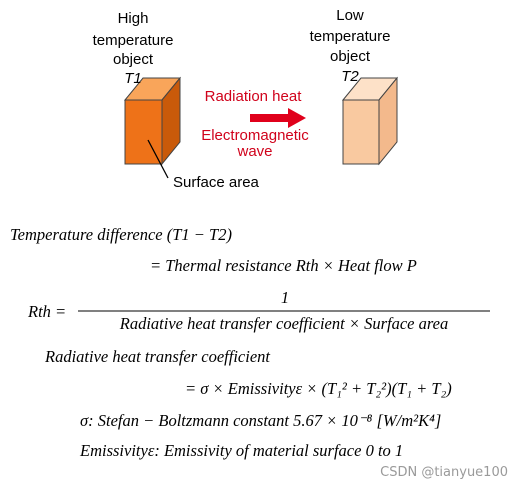 The height and width of the screenshot is (490, 524). Describe the element at coordinates (283, 265) in the screenshot. I see `formula: = Thermal resistance Rth × Heat flow P` at that location.